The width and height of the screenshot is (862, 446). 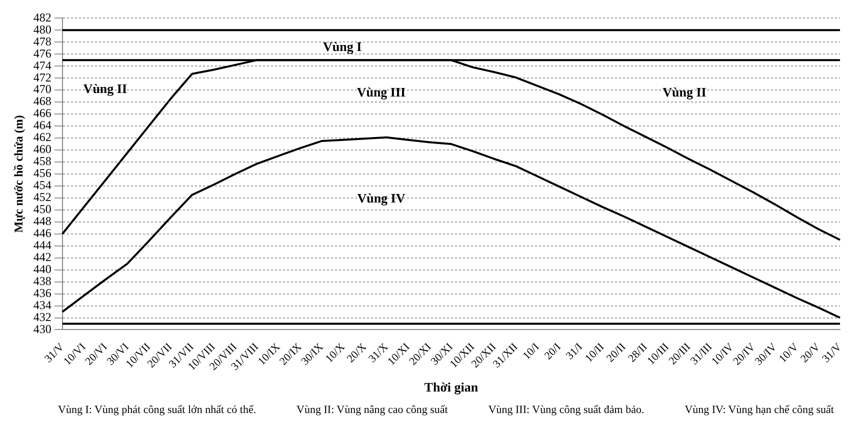 I want to click on y-tick-label: 470, so click(x=42, y=89).